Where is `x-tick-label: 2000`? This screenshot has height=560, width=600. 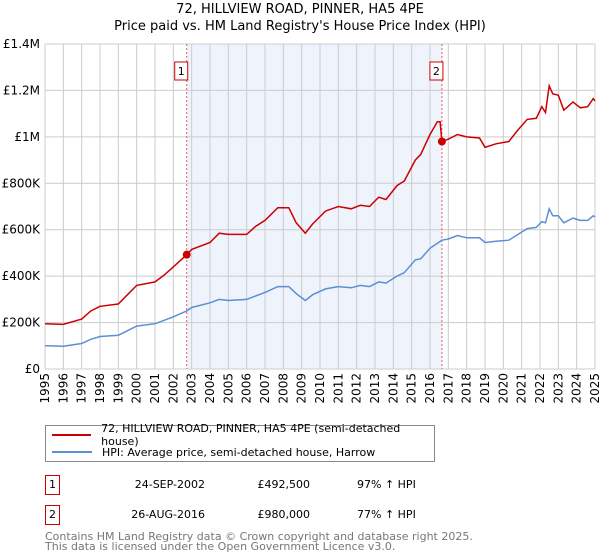 x-tick-label: 2000 is located at coordinates (137, 388).